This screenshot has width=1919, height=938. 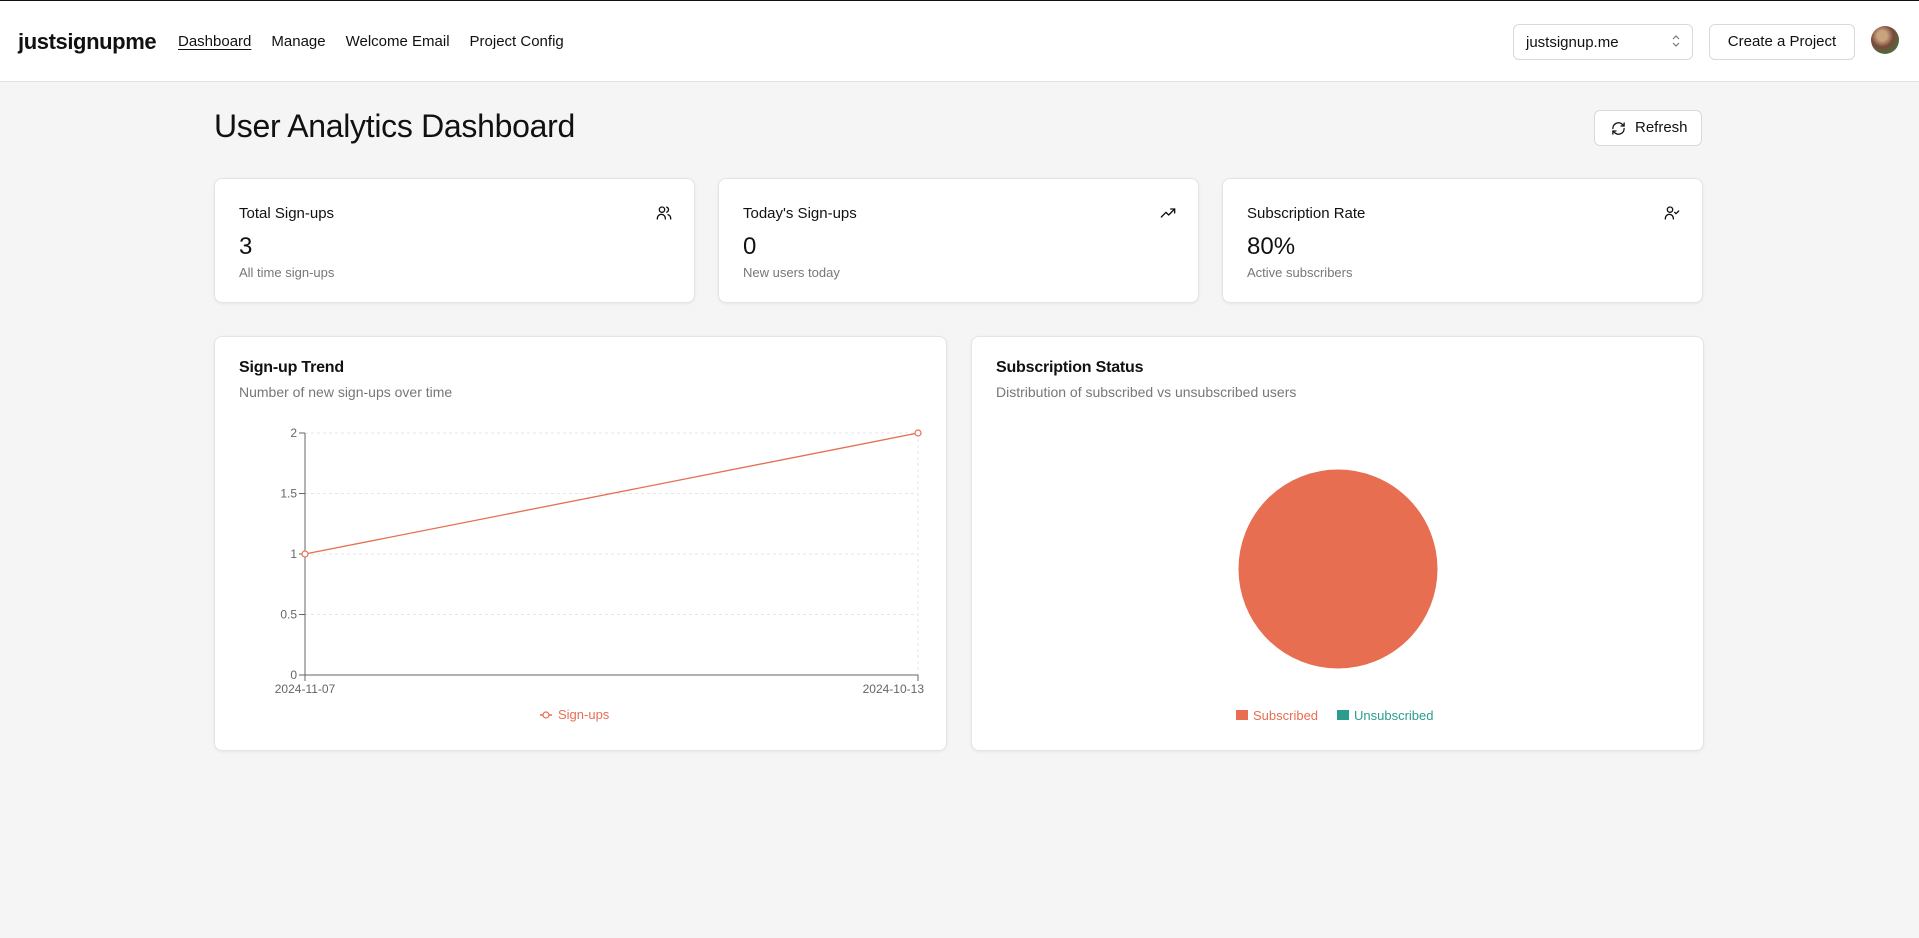 I want to click on y-tick-label: 2, so click(x=293, y=433).